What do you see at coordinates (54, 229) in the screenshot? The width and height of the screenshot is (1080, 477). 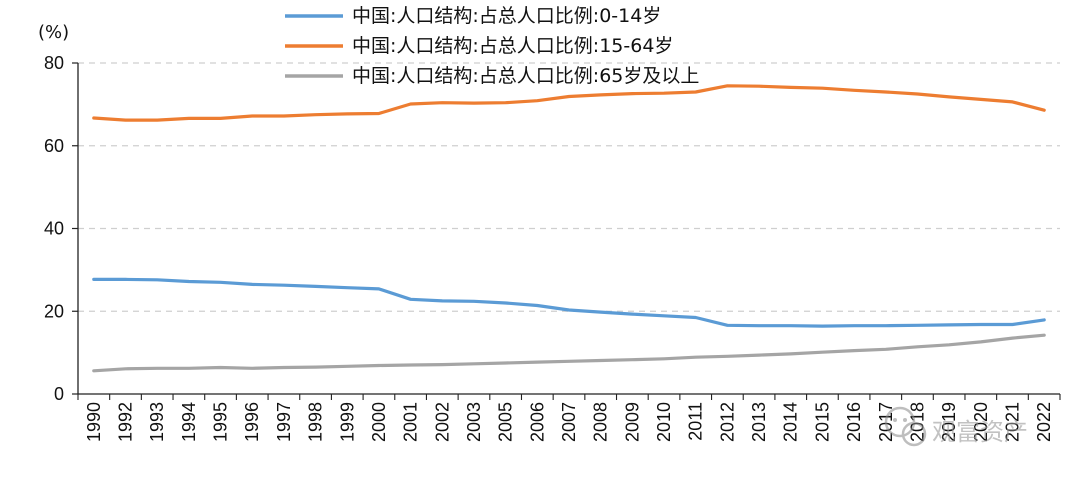 I see `y-tick-label: 40` at bounding box center [54, 229].